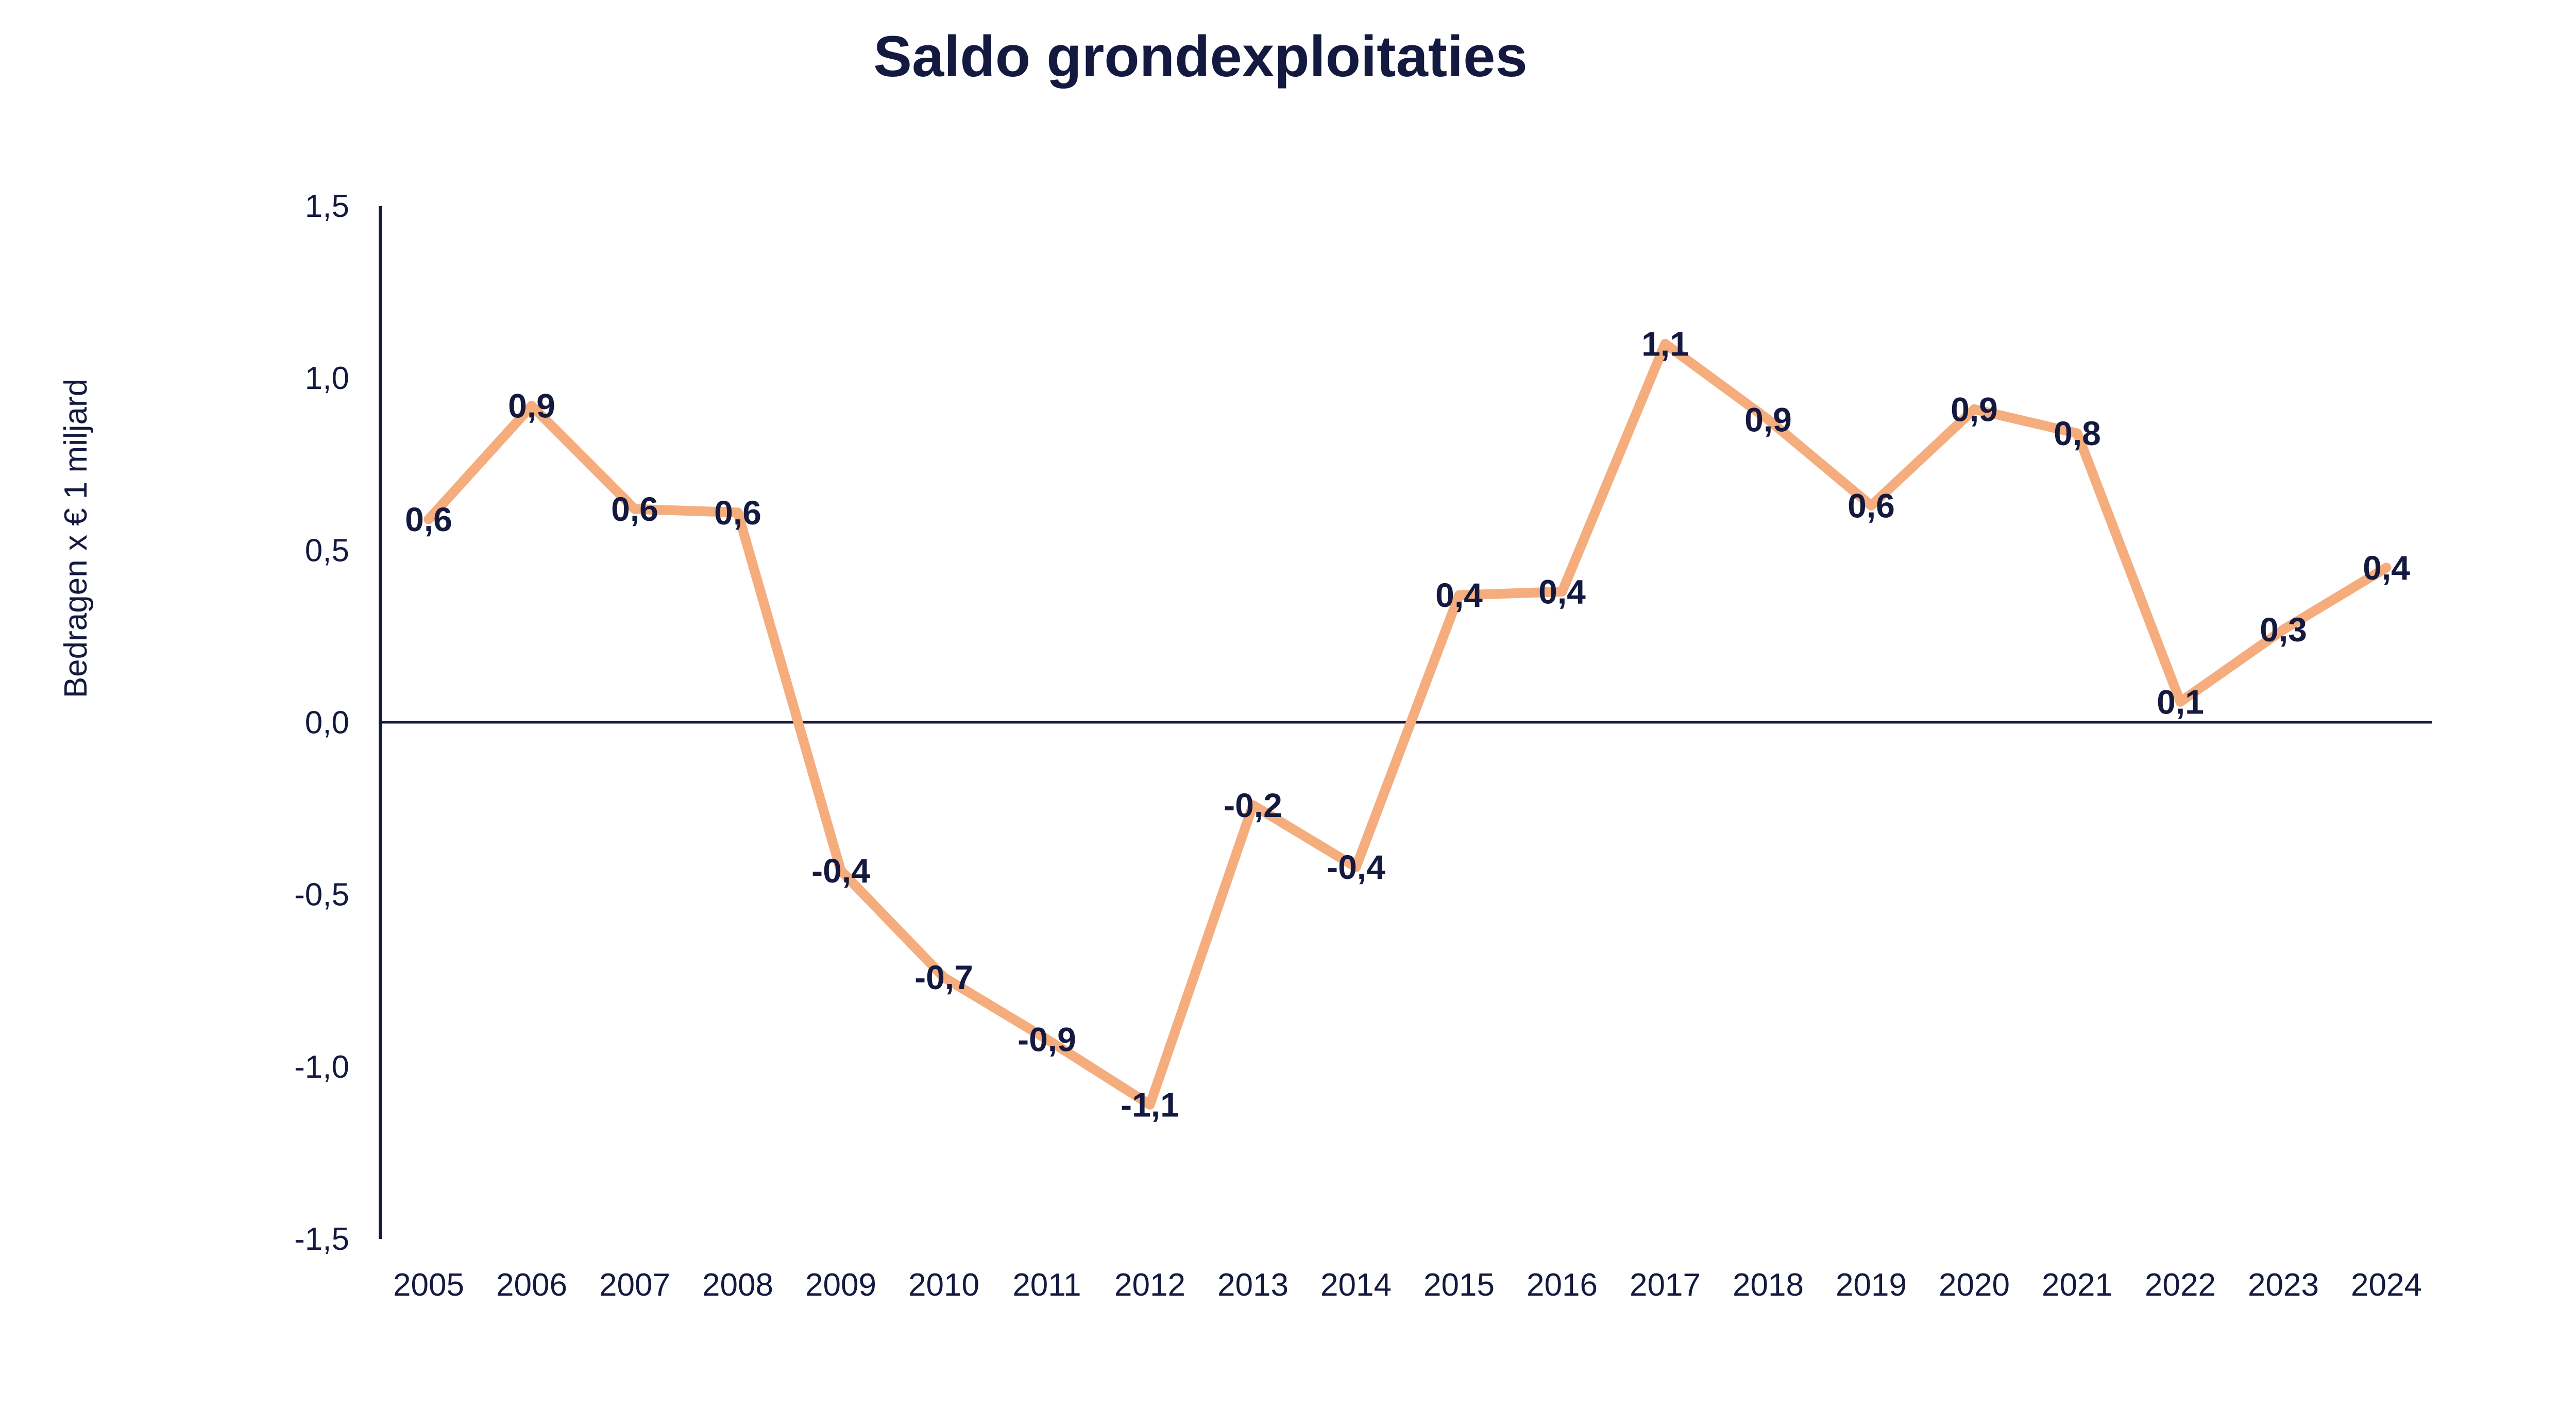  Describe the element at coordinates (2386, 1285) in the screenshot. I see `x-tick-label: 2024` at that location.